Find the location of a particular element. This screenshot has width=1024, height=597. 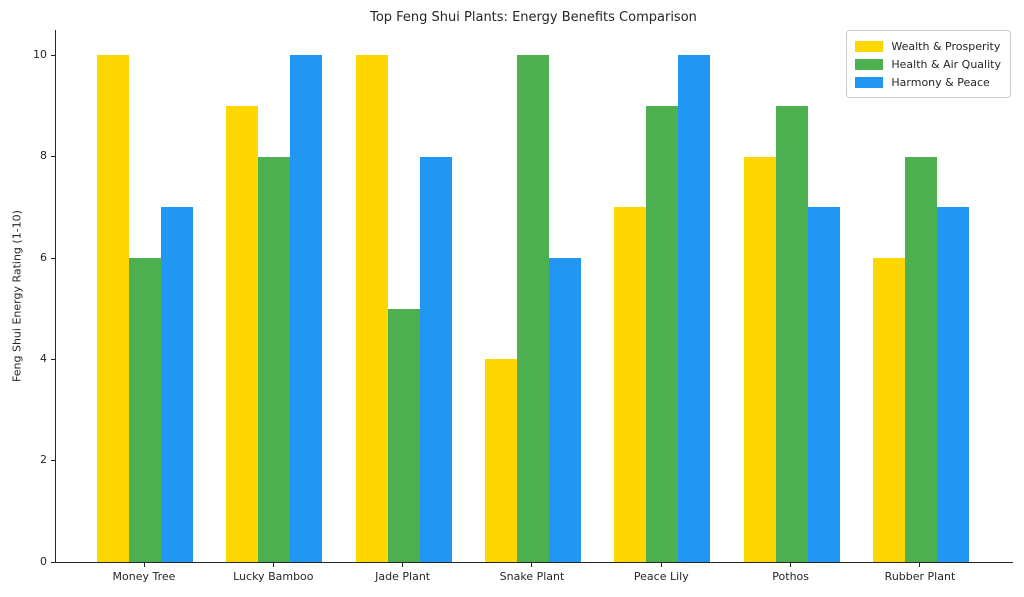

x-tick-label: Peace Lily is located at coordinates (661, 576).